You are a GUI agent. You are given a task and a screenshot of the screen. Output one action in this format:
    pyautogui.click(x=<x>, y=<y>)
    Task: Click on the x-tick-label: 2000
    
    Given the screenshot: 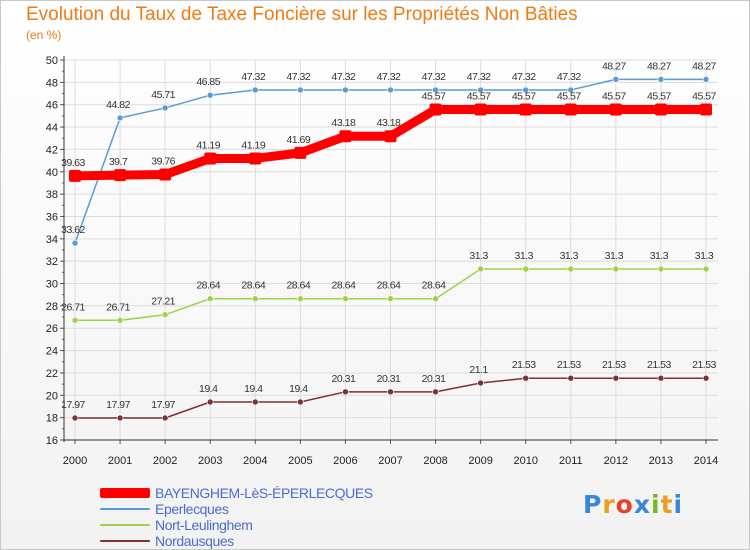 What is the action you would take?
    pyautogui.click(x=75, y=461)
    